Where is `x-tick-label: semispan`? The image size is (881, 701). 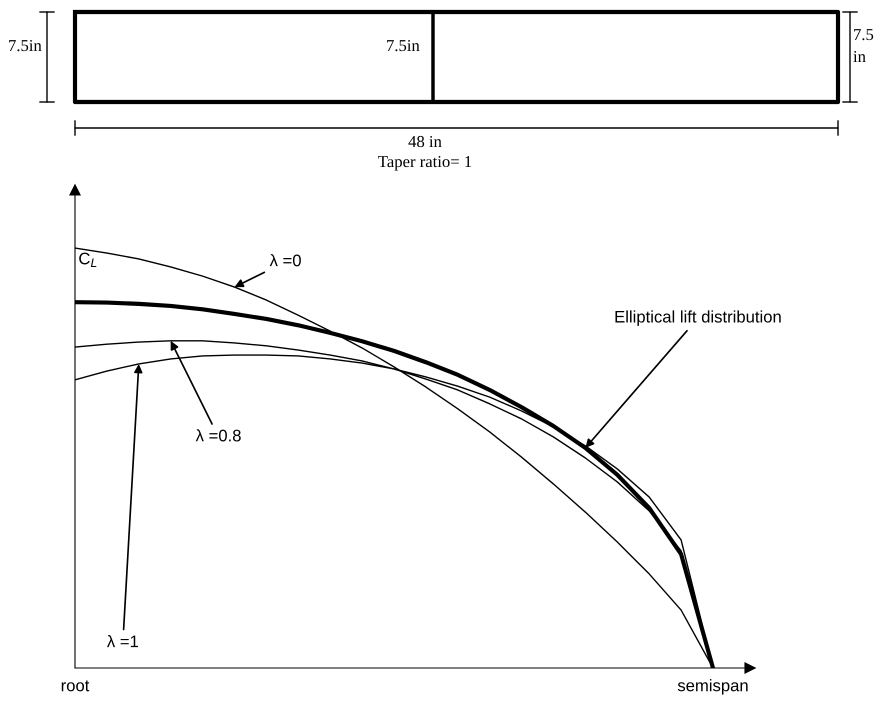 x-tick-label: semispan is located at coordinates (713, 687).